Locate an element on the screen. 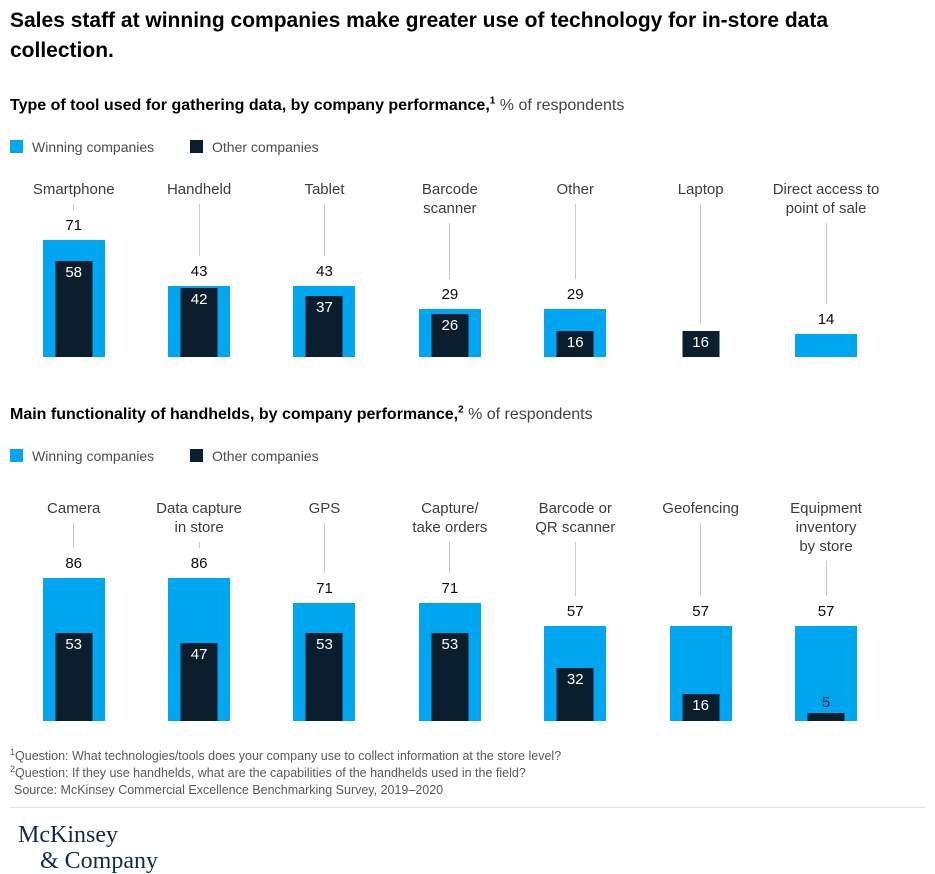 This screenshot has height=874, width=935. chart-column: Equipment inventory by store 57 5 is located at coordinates (825, 610).